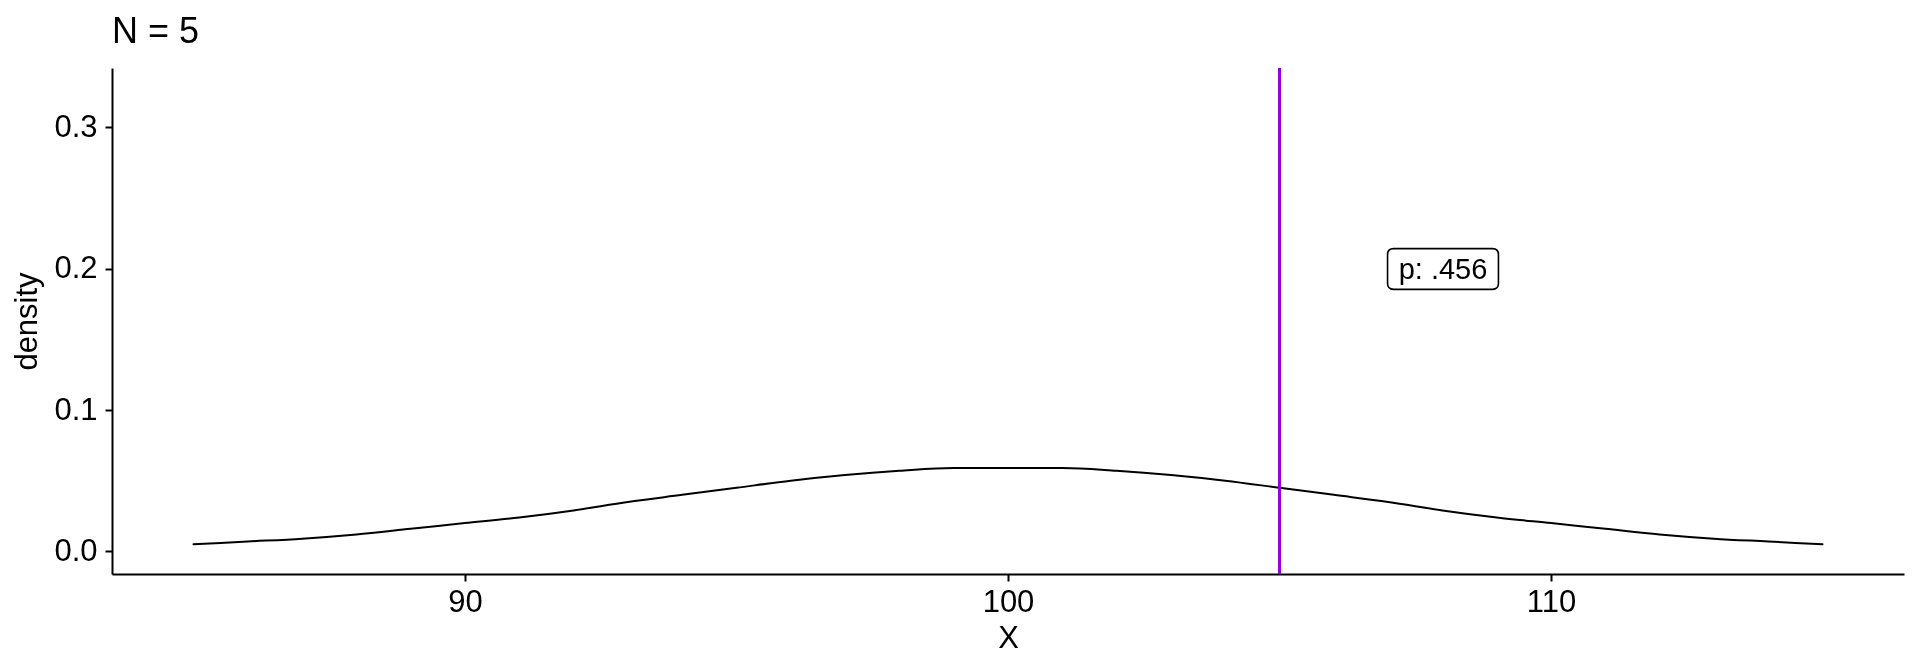 Image resolution: width=1920 pixels, height=672 pixels. I want to click on y-axis-title: density, so click(27, 321).